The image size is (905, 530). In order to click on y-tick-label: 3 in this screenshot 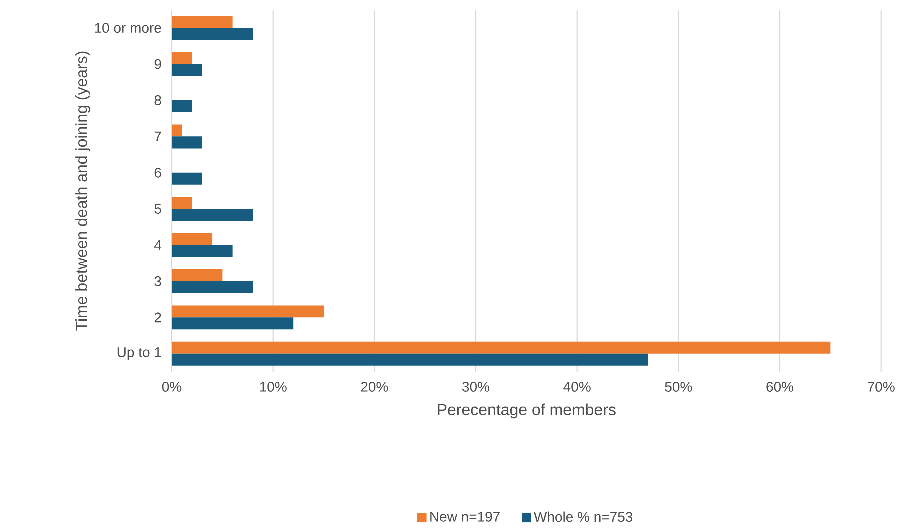, I will do `click(158, 281)`.